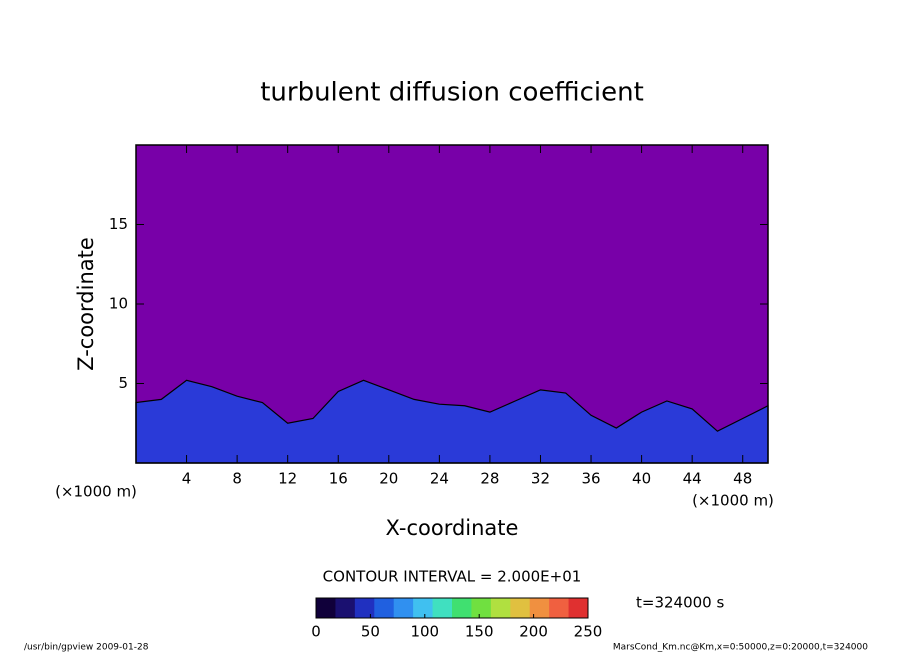 This screenshot has height=654, width=904. What do you see at coordinates (692, 479) in the screenshot?
I see `x-tick-label: 44` at bounding box center [692, 479].